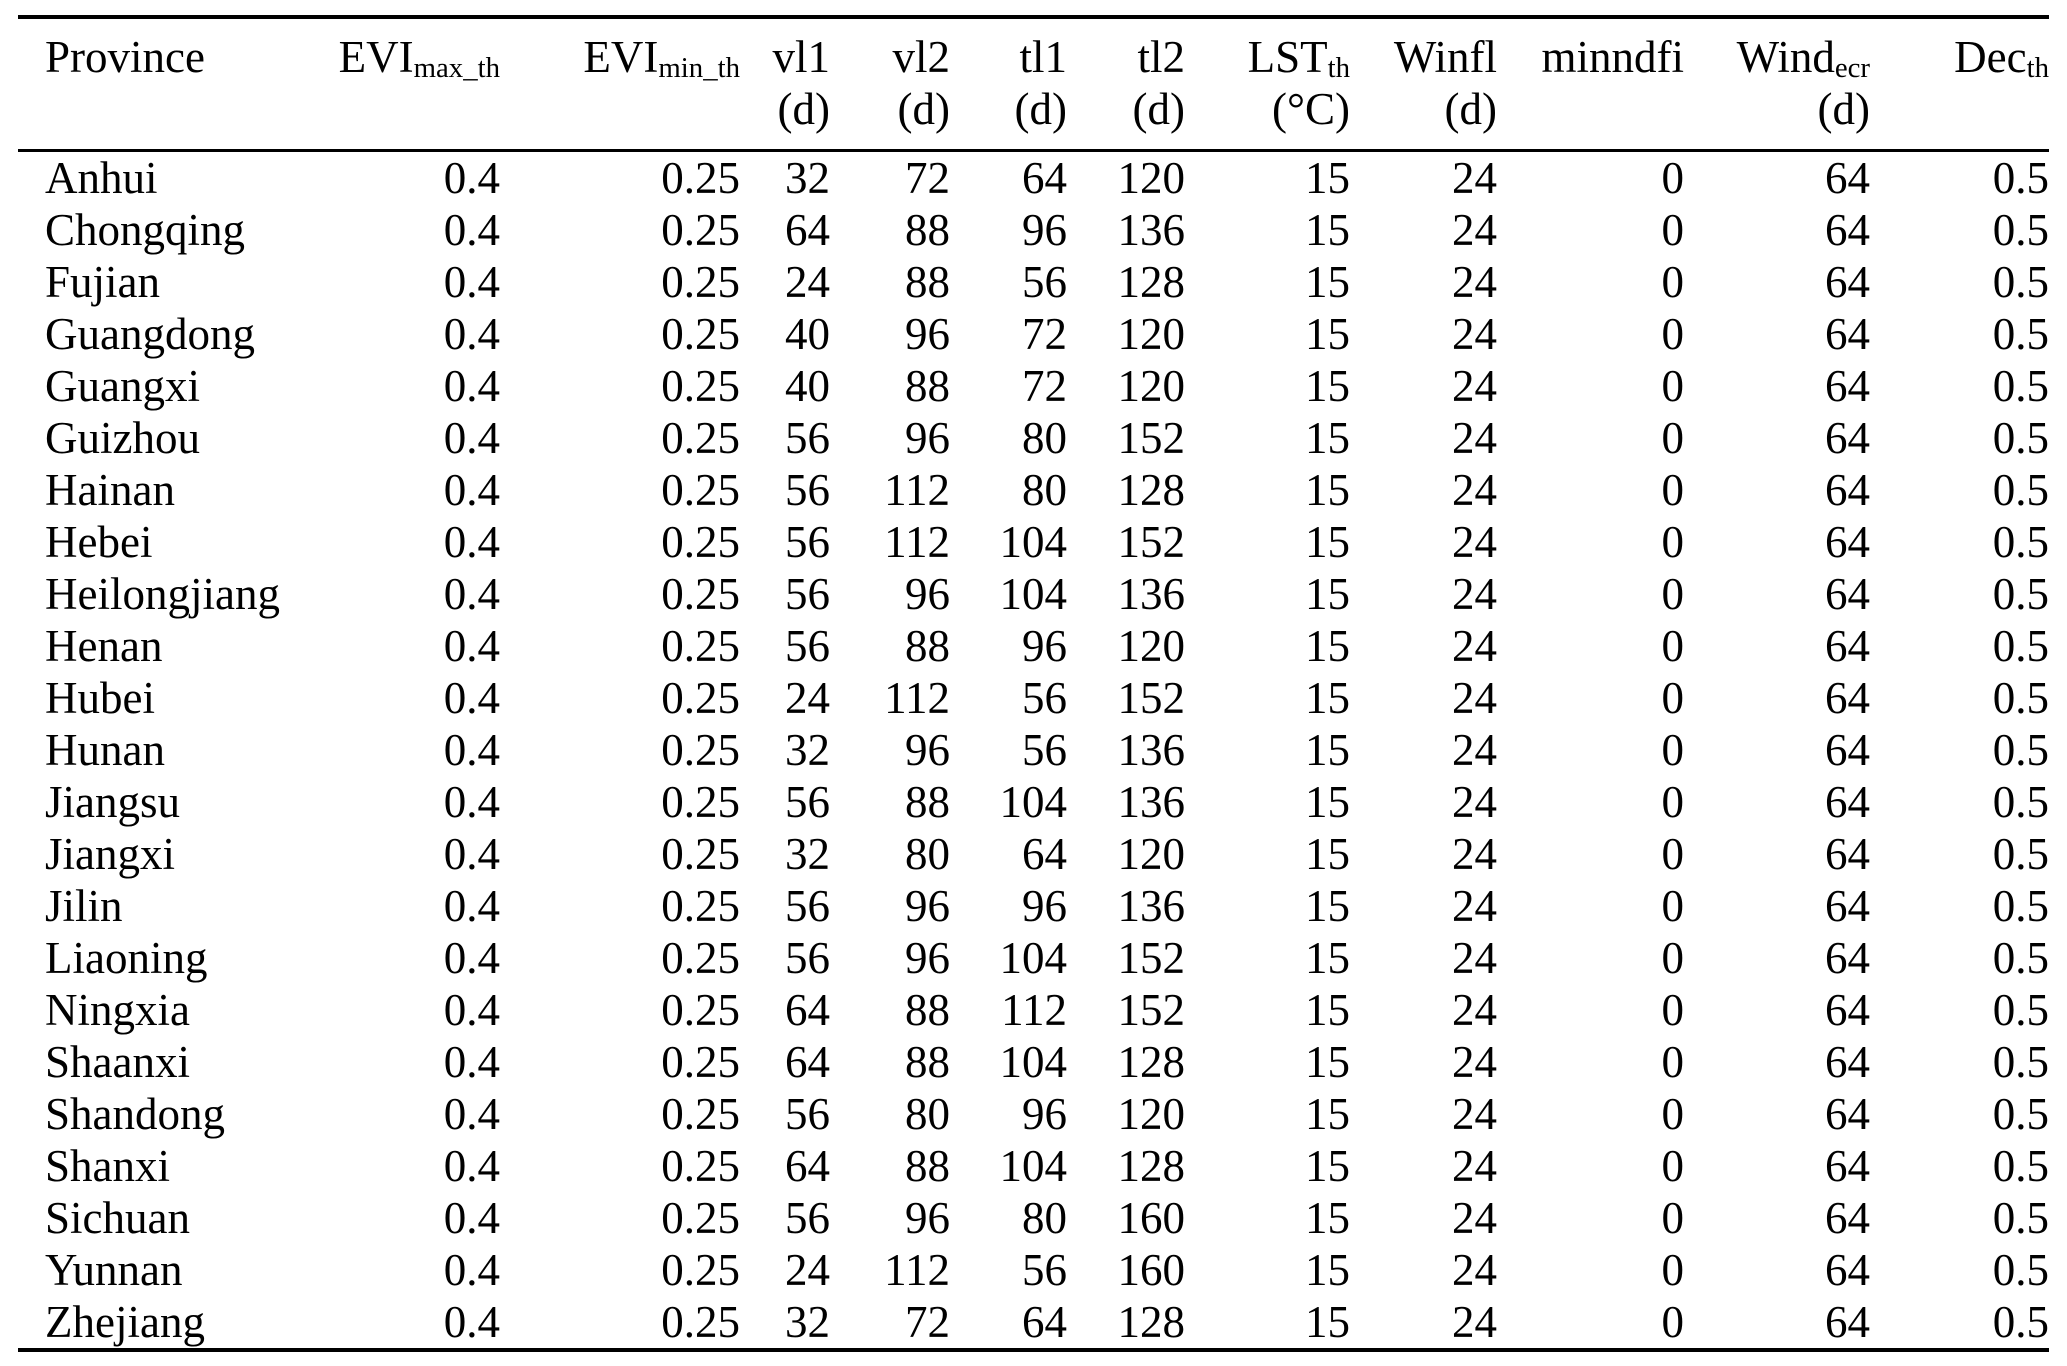 This screenshot has width=2067, height=1366. I want to click on table-row: Jilin 0.4 0.25 56 96 96 136 15 24 0 64 0.5, so click(1033, 906).